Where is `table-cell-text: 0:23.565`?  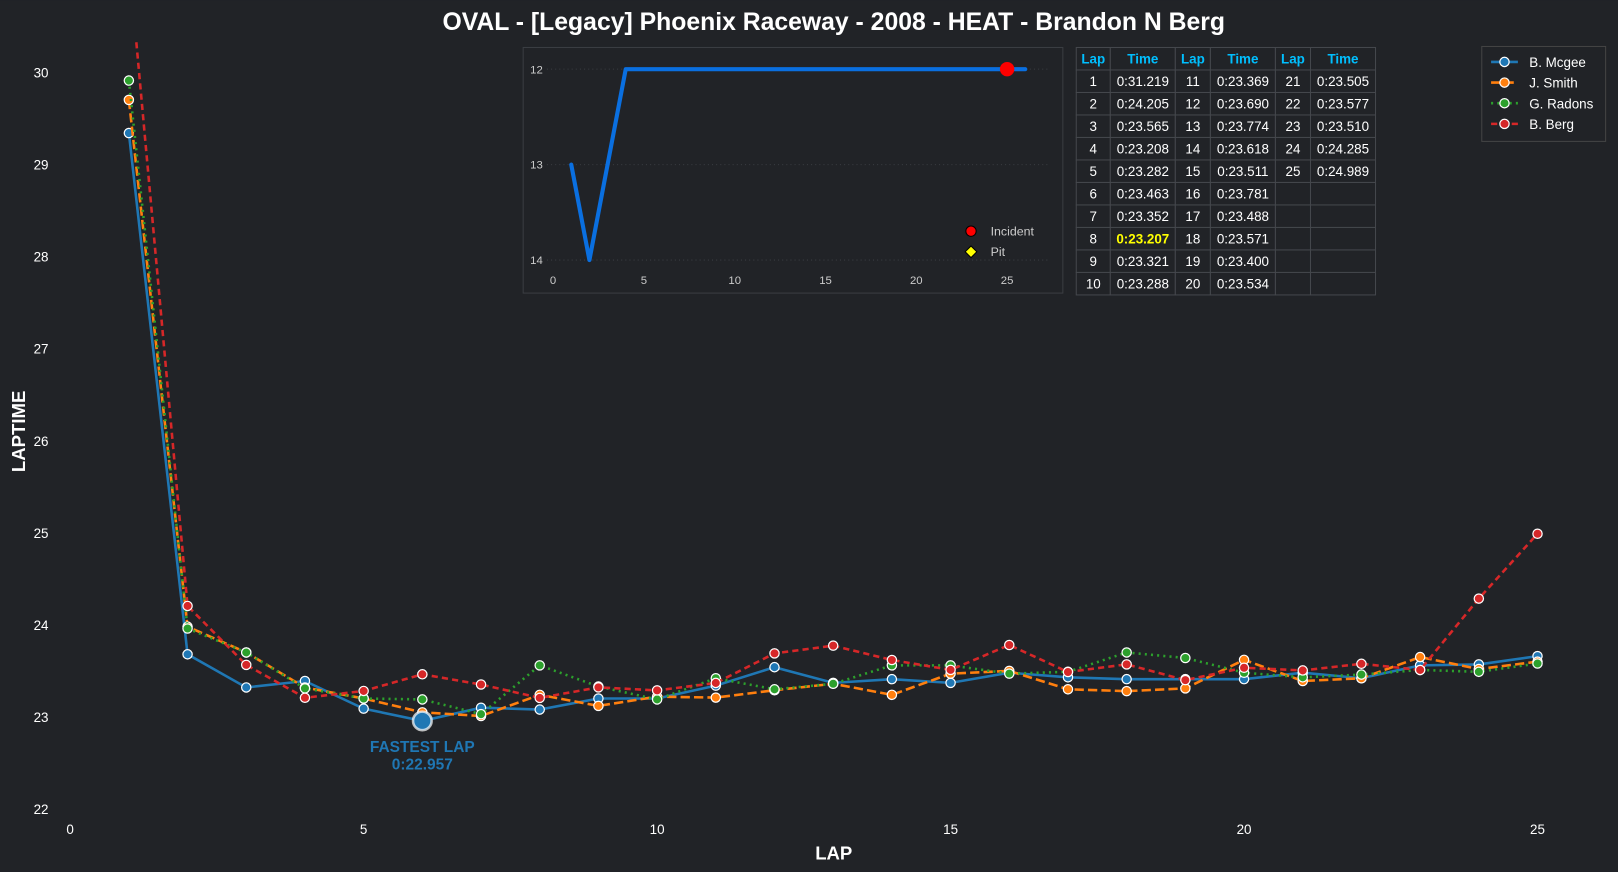
table-cell-text: 0:23.565 is located at coordinates (1143, 126).